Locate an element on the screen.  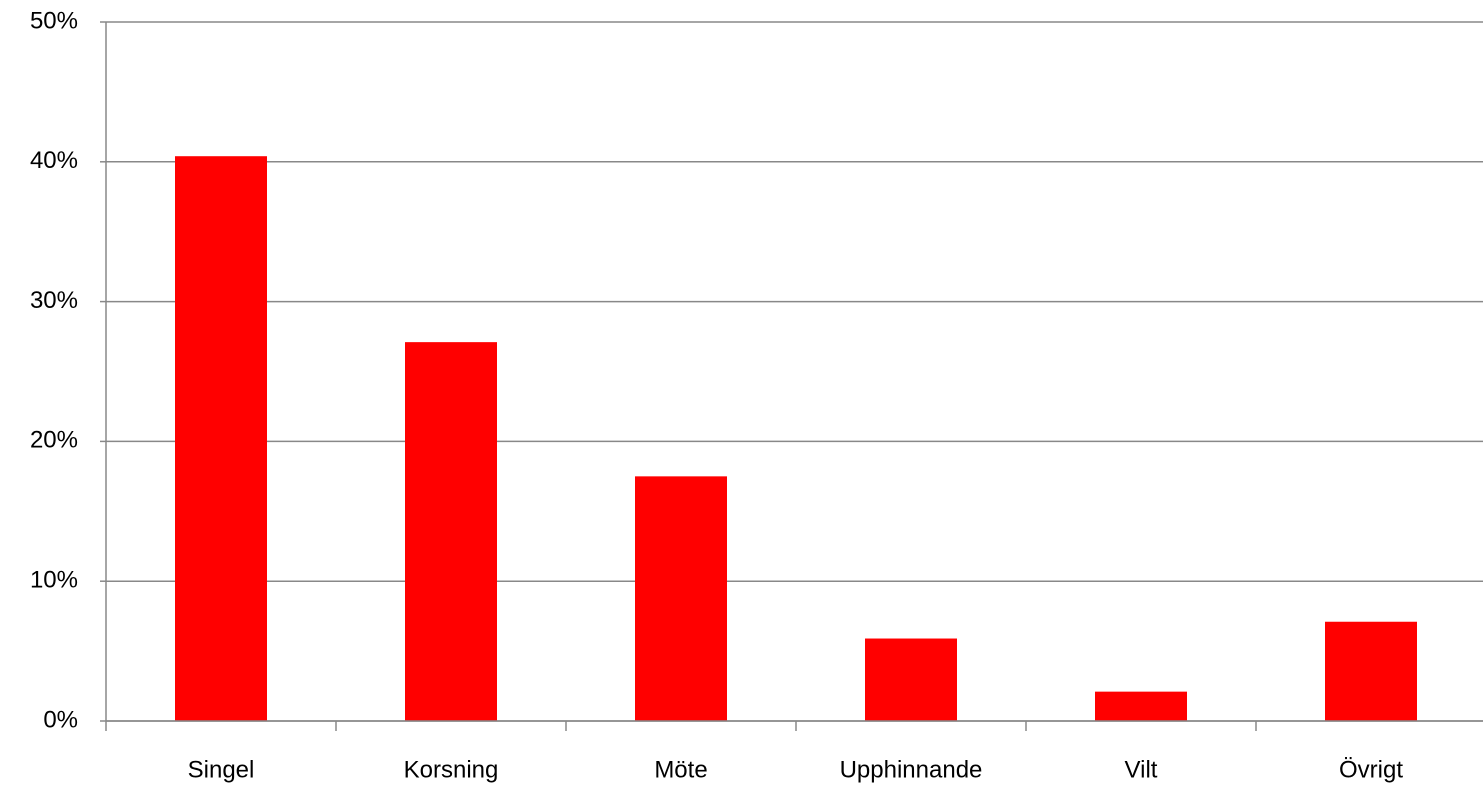
y-tick-label: 0% is located at coordinates (60, 719).